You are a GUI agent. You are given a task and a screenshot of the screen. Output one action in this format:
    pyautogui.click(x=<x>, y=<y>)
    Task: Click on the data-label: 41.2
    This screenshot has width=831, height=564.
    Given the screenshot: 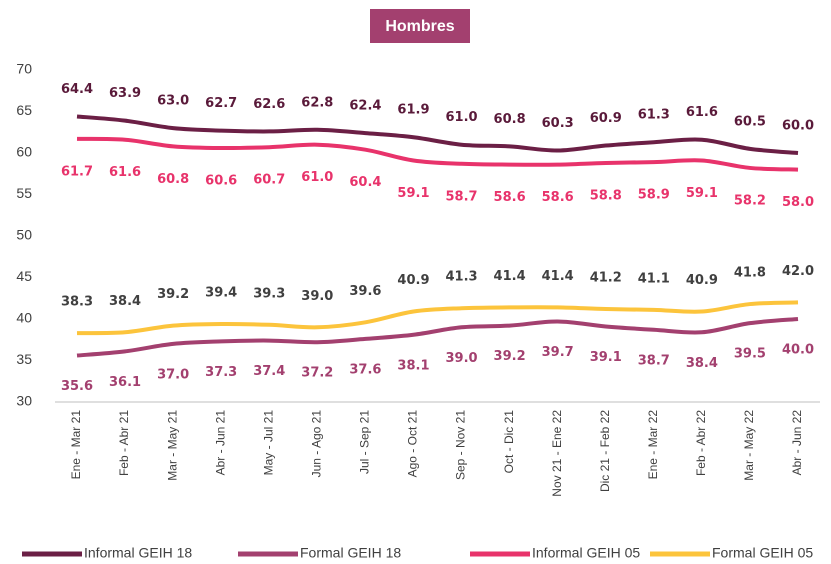 What is the action you would take?
    pyautogui.click(x=606, y=278)
    